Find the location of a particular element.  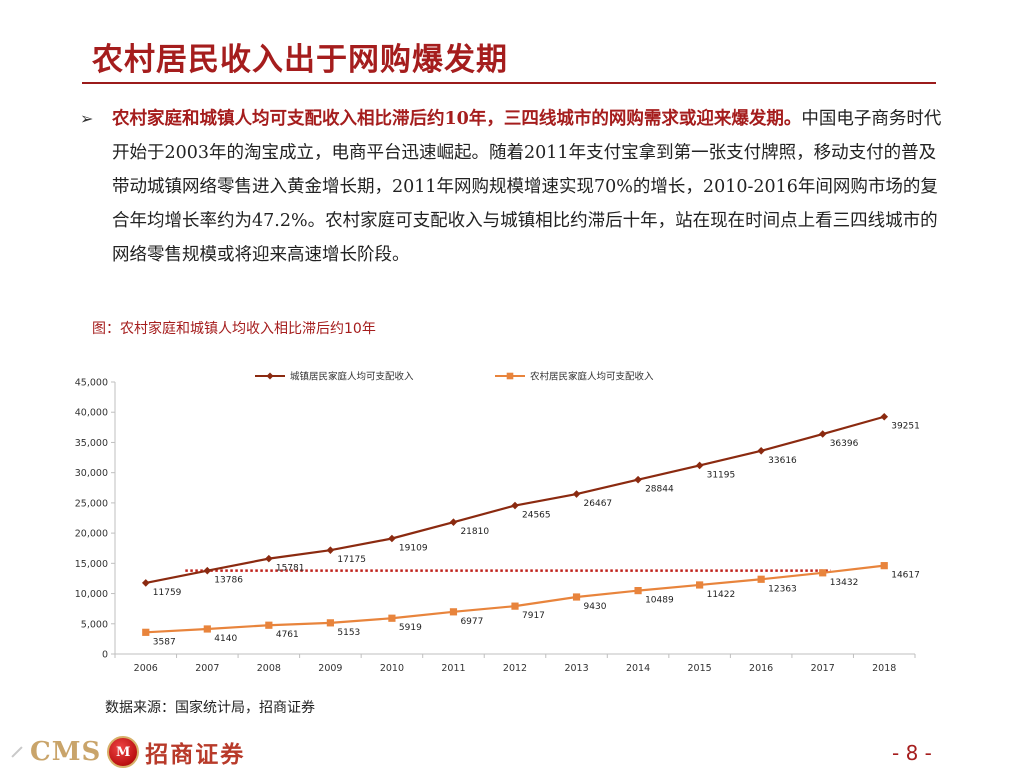

y-tick-label: 45,000 is located at coordinates (91, 383).